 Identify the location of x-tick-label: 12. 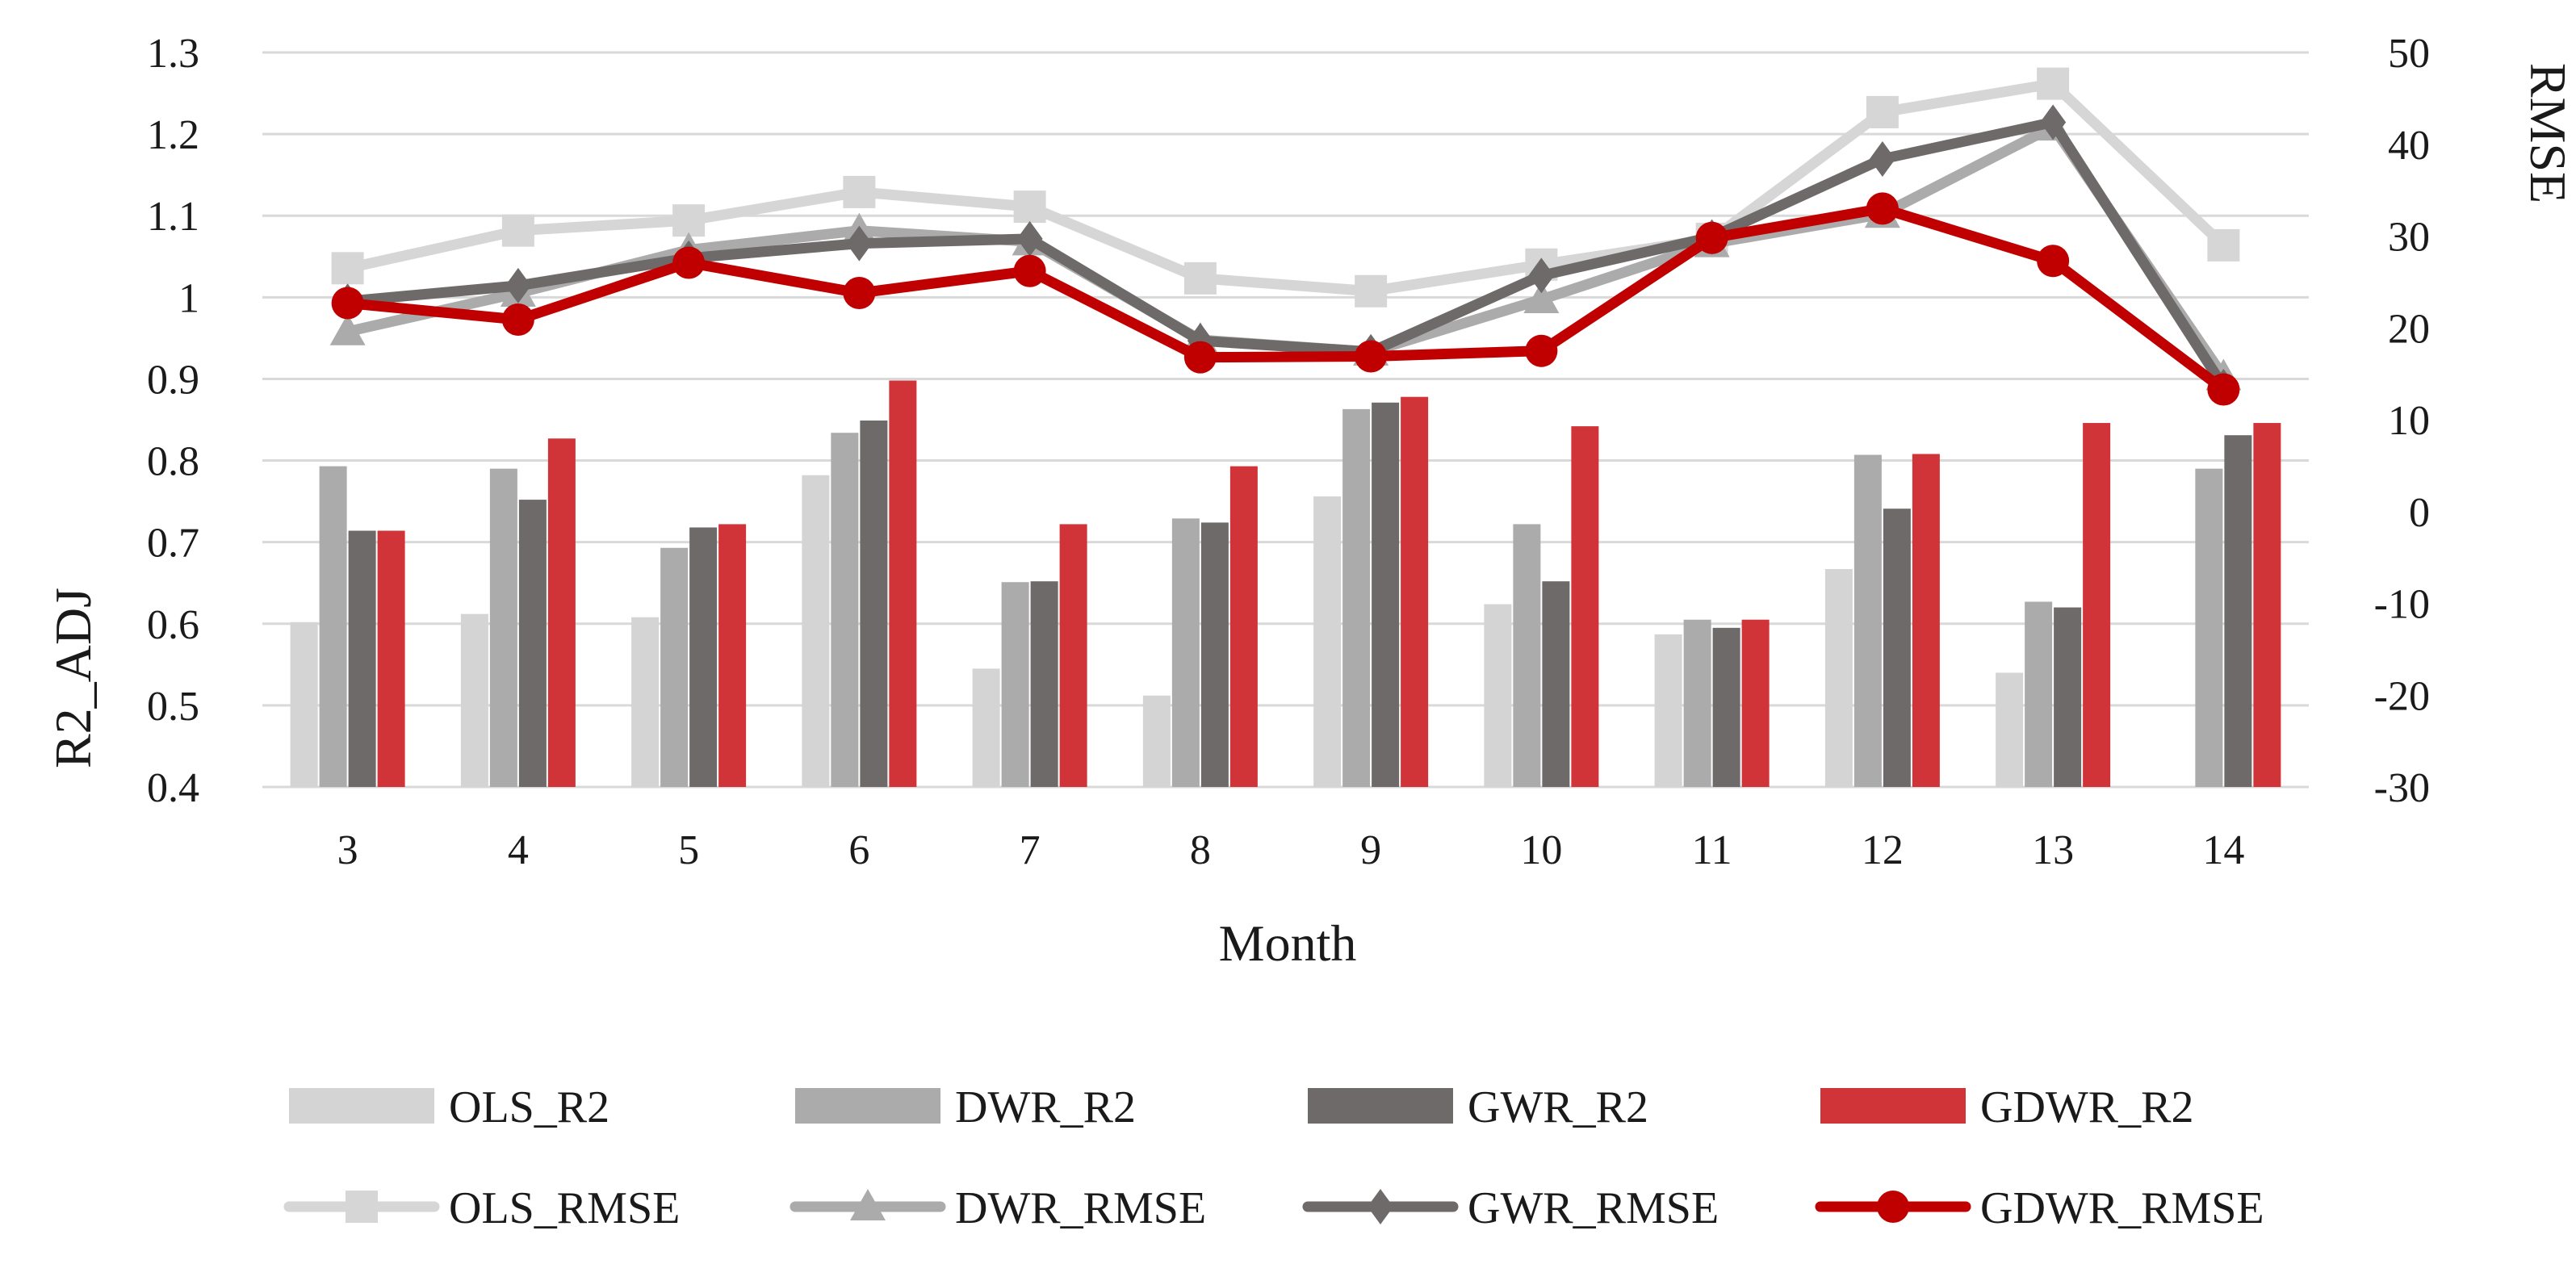
(1883, 850).